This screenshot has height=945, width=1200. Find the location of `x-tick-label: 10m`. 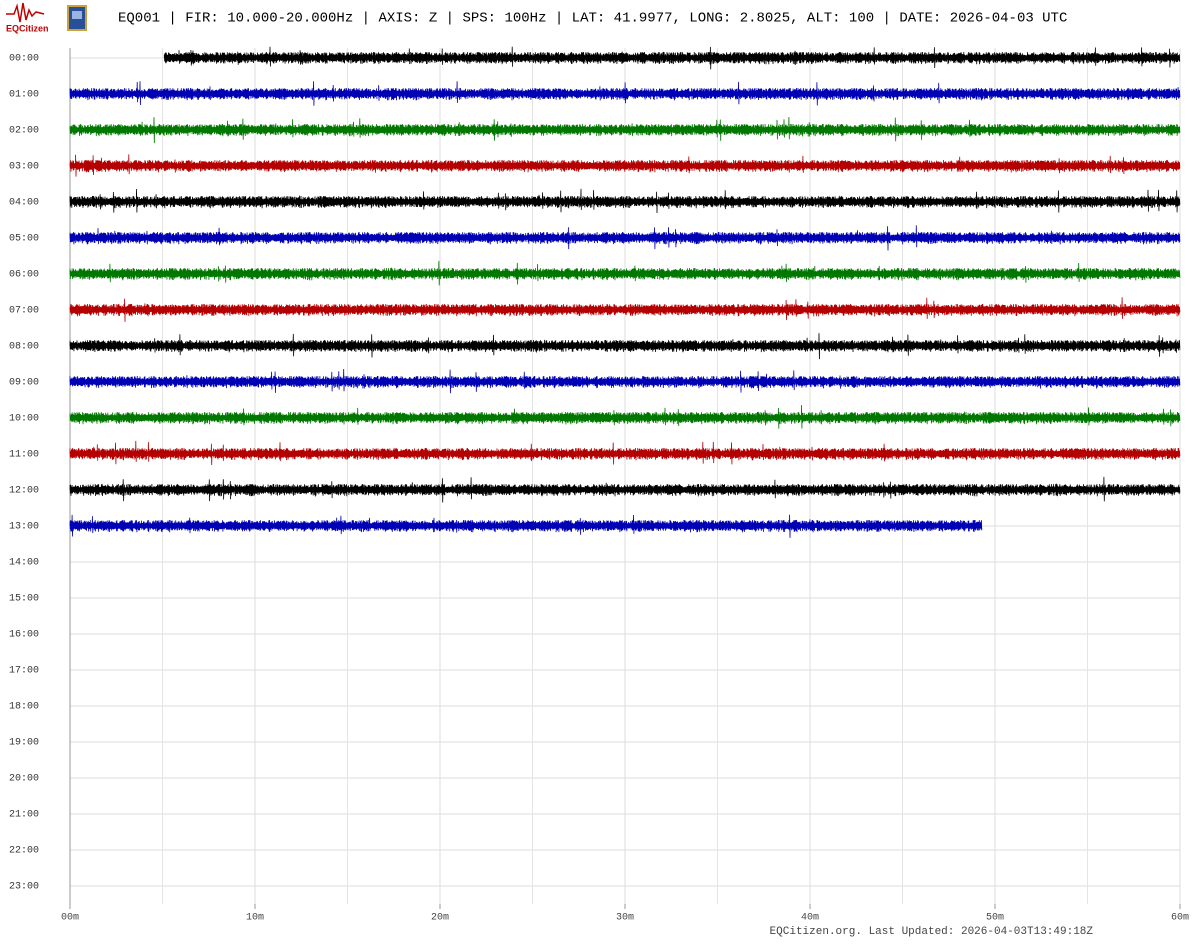

x-tick-label: 10m is located at coordinates (255, 918).